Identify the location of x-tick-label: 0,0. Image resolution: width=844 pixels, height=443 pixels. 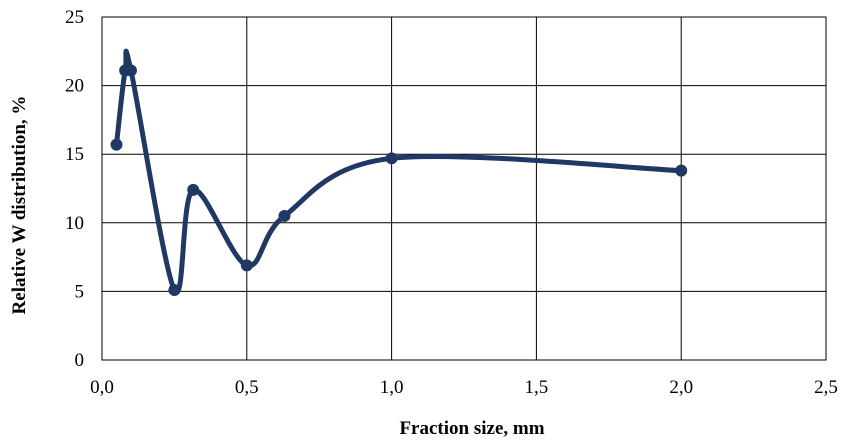
(102, 387).